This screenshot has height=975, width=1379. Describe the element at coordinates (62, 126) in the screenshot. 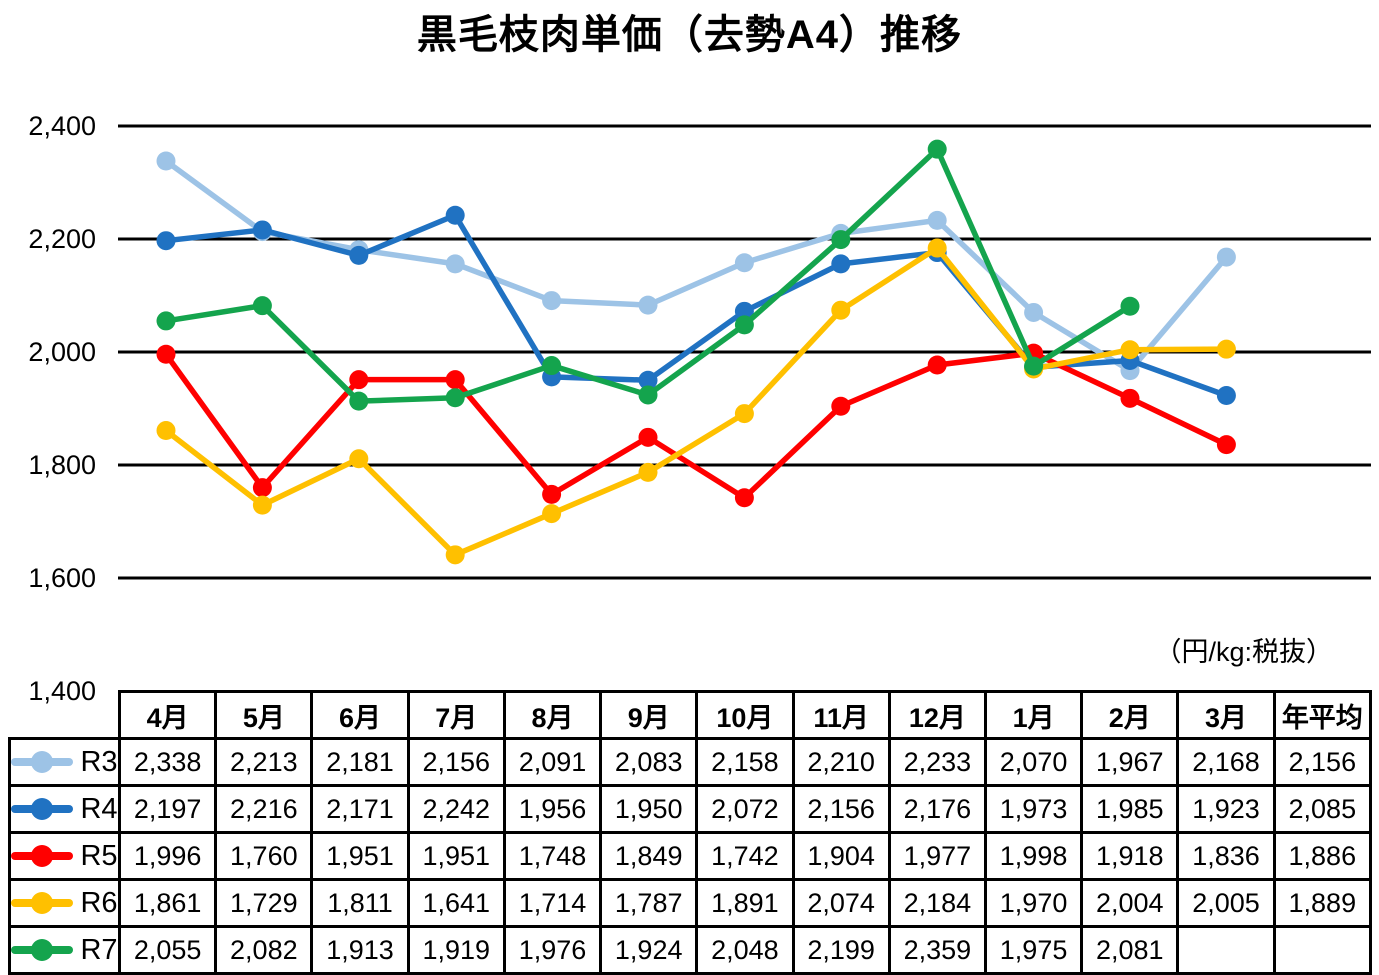

I see `y-axis-label: 2,400` at that location.